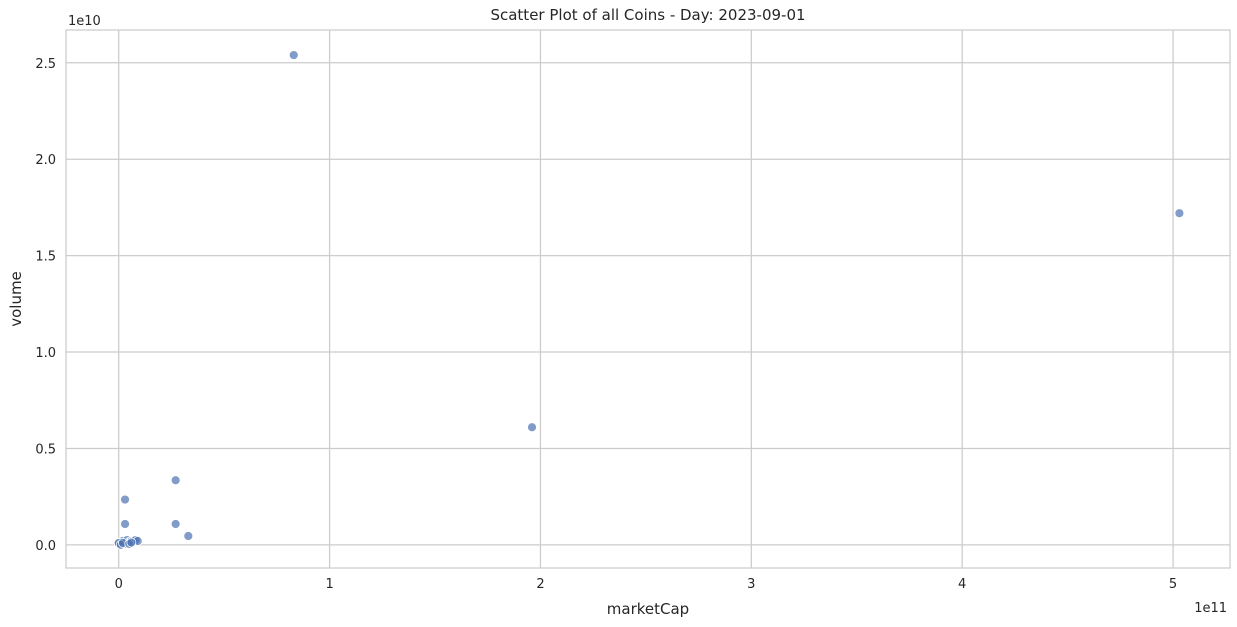  What do you see at coordinates (540, 584) in the screenshot?
I see `x-tick-label: 2` at bounding box center [540, 584].